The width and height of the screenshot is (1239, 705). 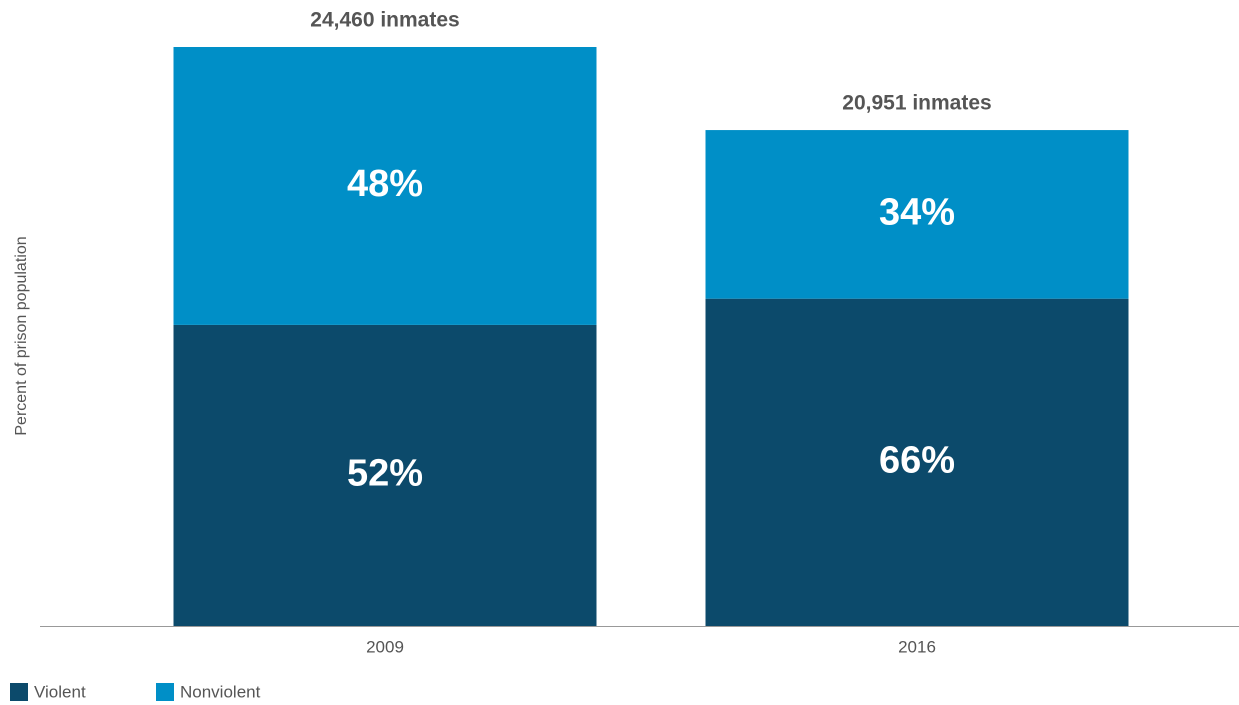 I want to click on x-tick-label: 2016, so click(x=917, y=646).